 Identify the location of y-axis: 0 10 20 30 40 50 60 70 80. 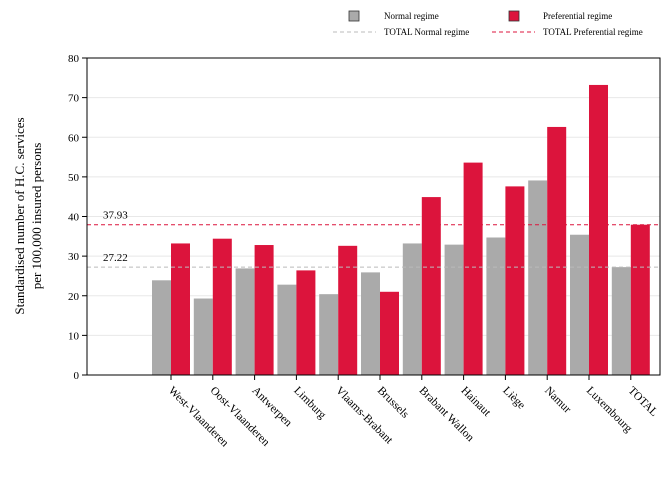
(77, 217).